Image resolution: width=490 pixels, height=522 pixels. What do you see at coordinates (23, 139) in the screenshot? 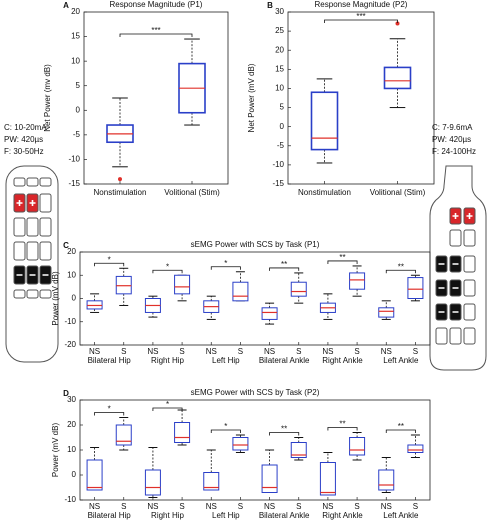
I see `stim-param: PW: 420µs` at bounding box center [23, 139].